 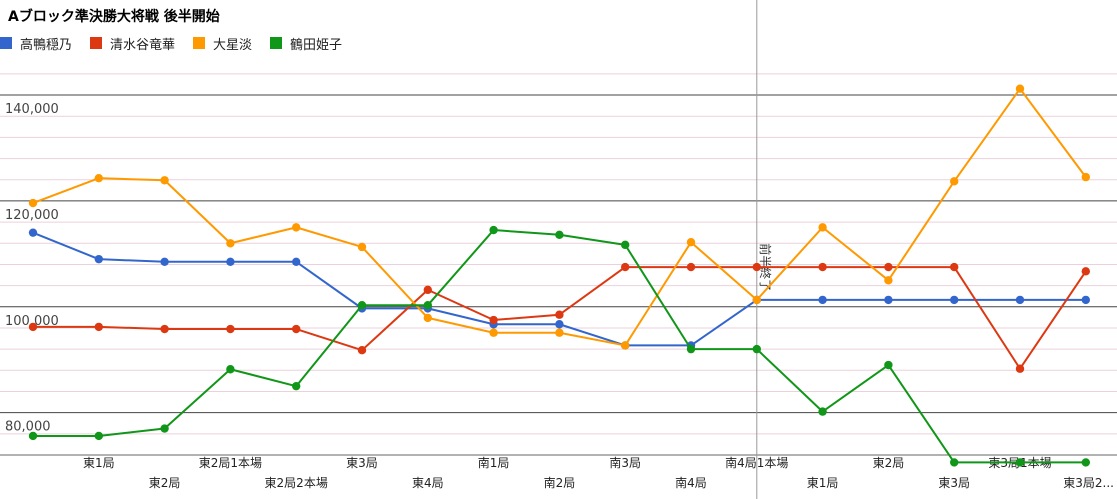 I want to click on x-tick-label: 南3局, so click(x=625, y=462).